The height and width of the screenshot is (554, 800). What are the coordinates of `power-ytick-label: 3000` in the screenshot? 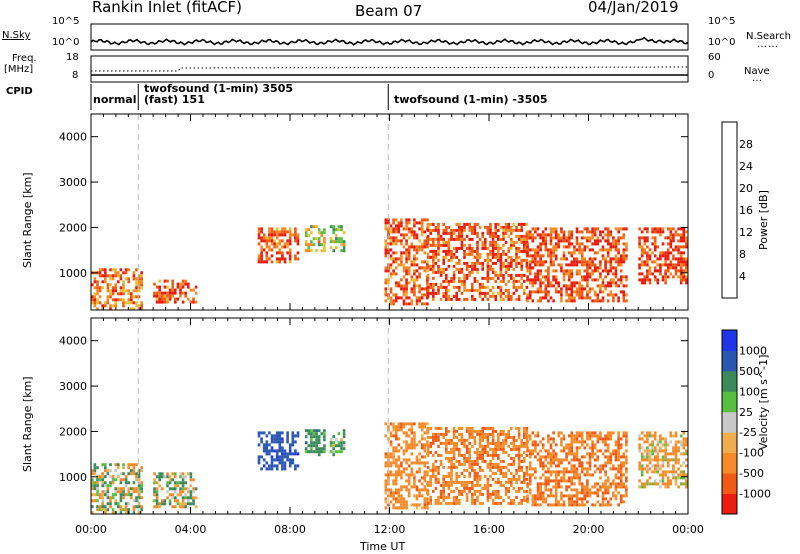 It's located at (73, 182).